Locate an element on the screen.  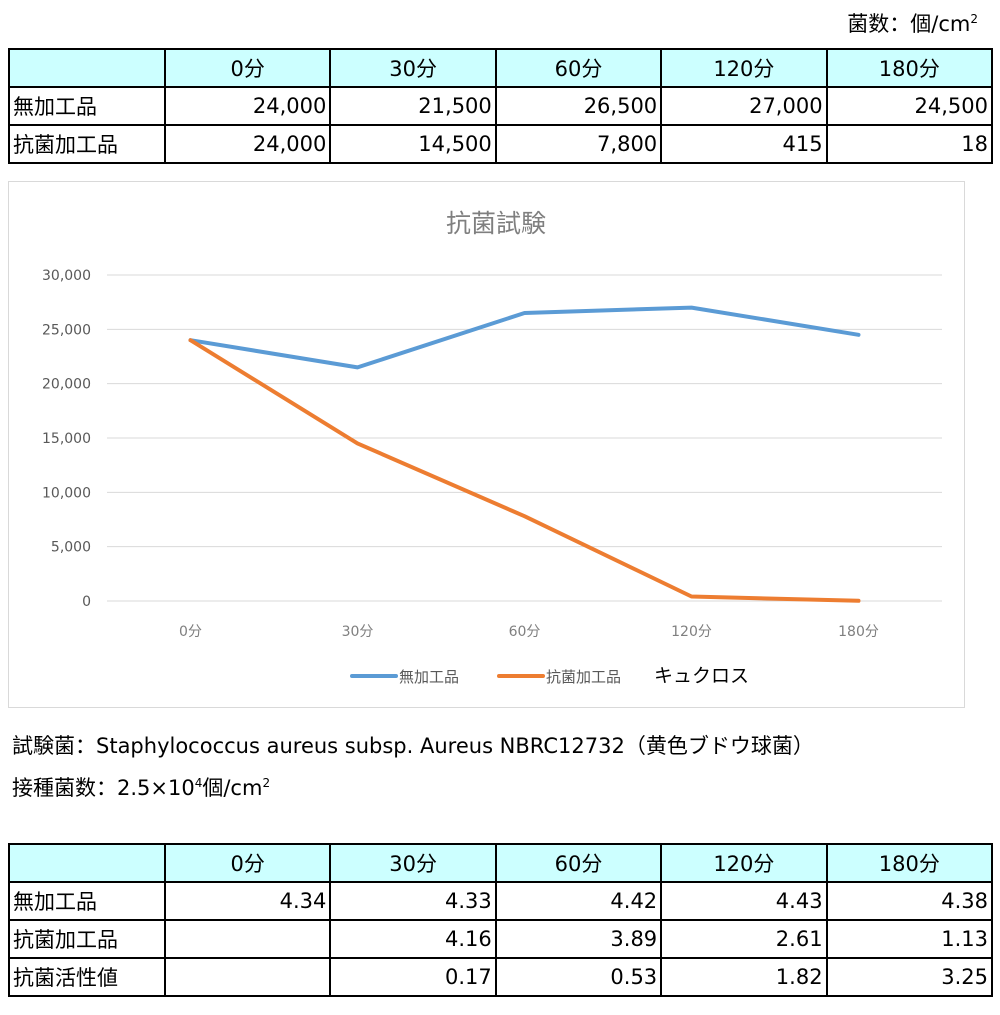
log-table-corner is located at coordinates (87, 863).